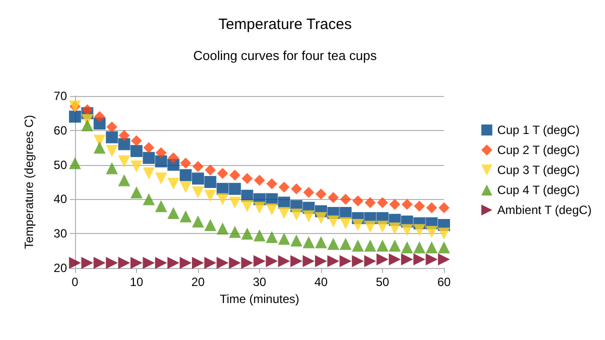 This screenshot has height=340, width=605. I want to click on y-tick-label: 40, so click(61, 199).